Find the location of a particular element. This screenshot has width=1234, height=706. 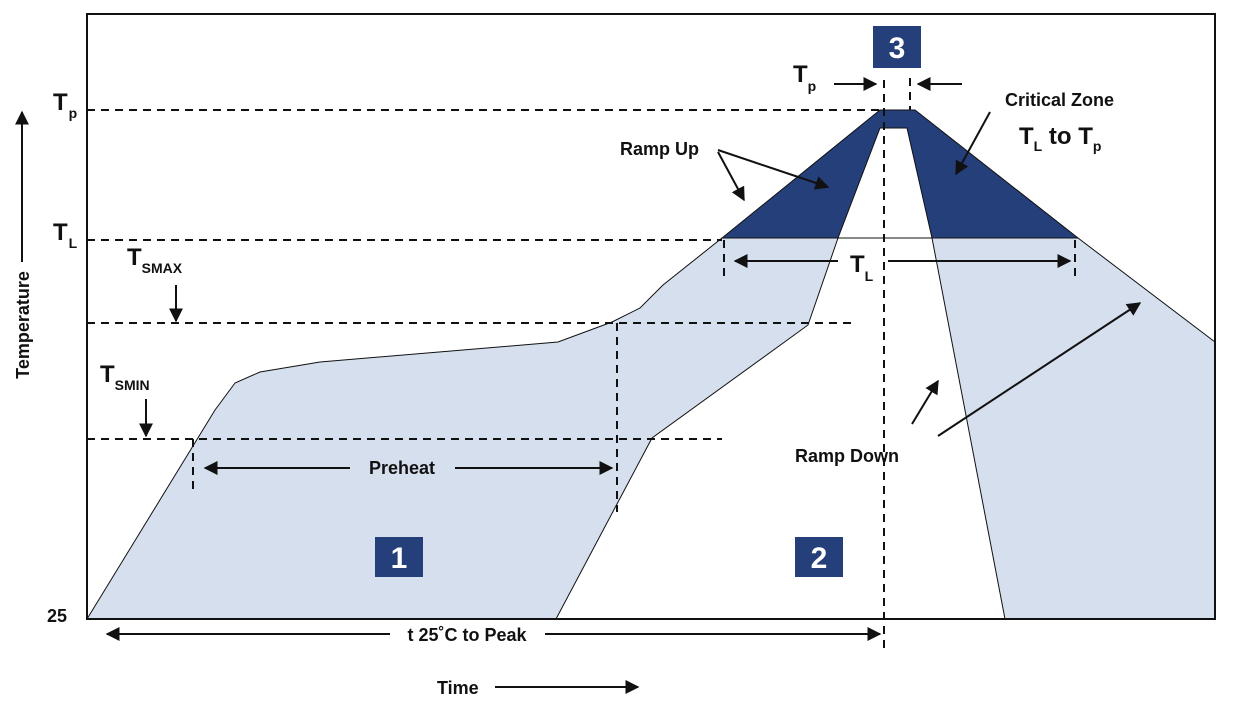

base-temperature-label: 25 is located at coordinates (57, 616).